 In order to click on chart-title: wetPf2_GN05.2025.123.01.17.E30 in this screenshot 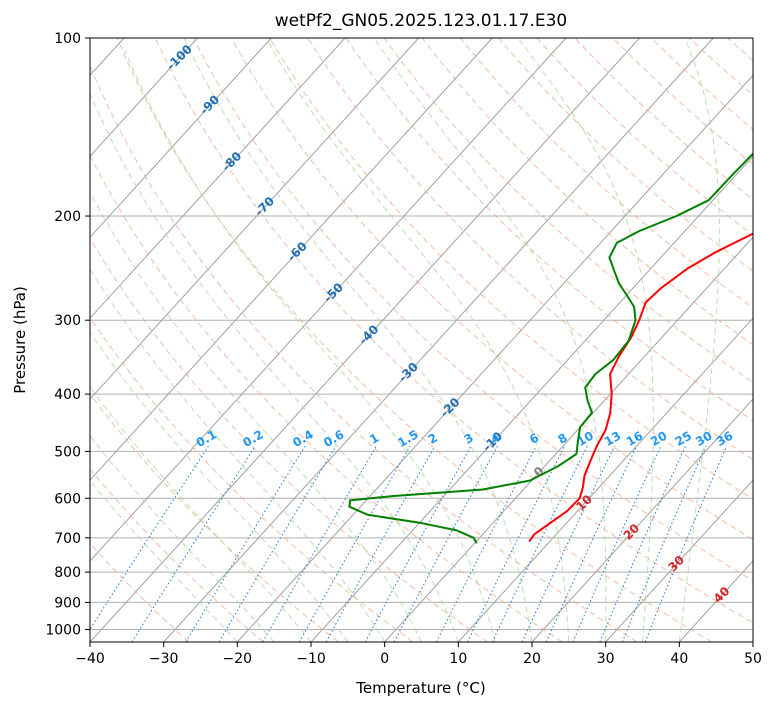, I will do `click(421, 21)`.